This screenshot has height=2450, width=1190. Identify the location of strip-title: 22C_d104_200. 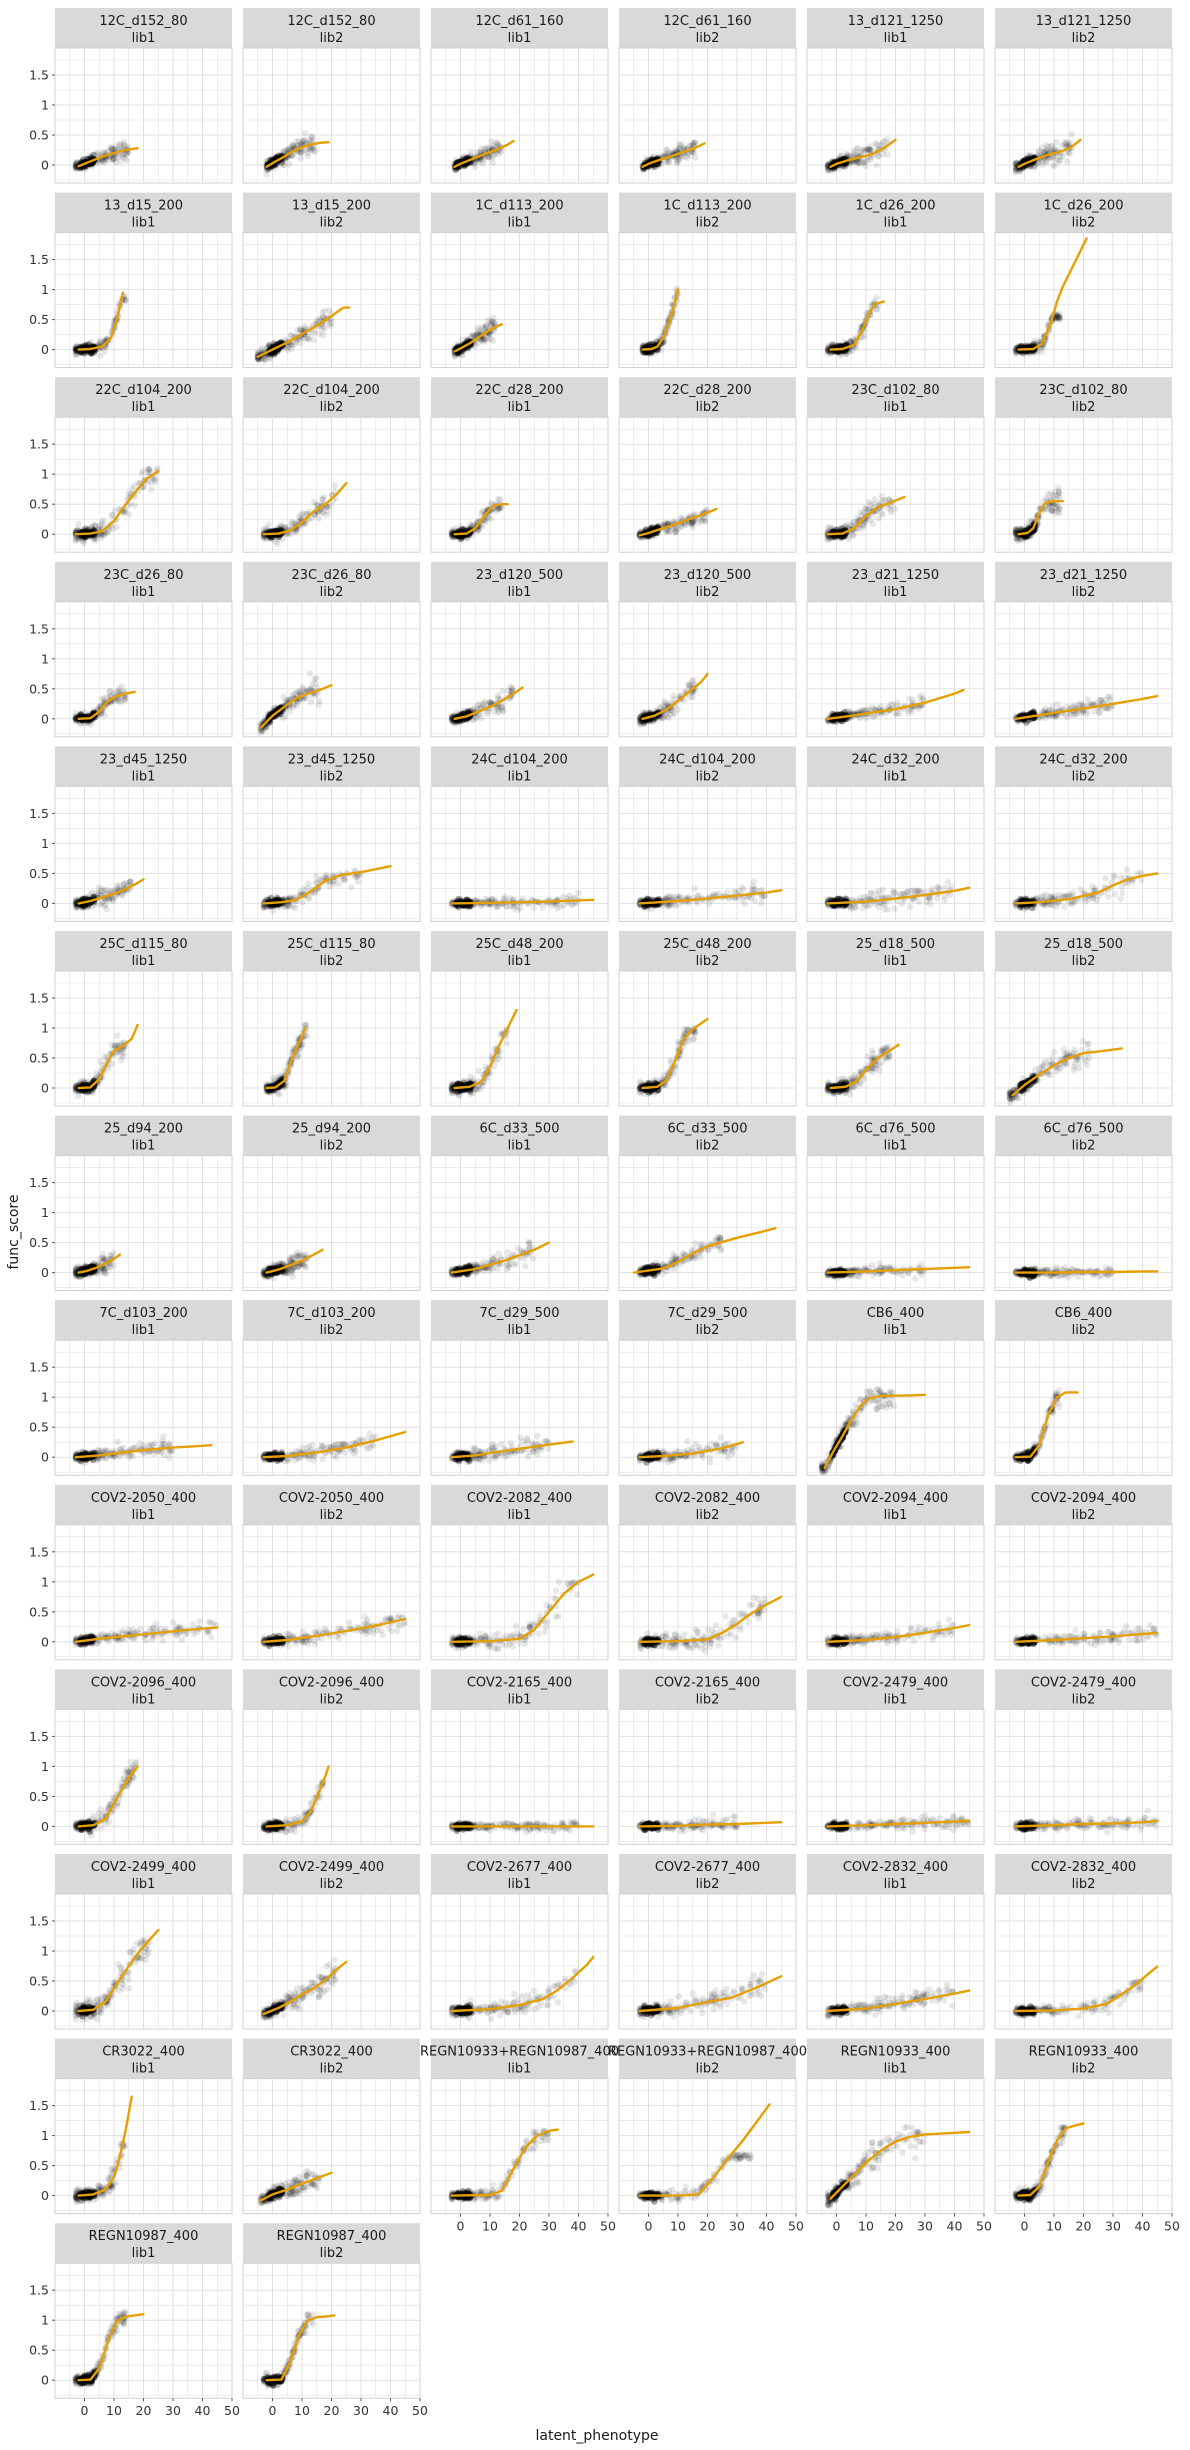
(143, 390).